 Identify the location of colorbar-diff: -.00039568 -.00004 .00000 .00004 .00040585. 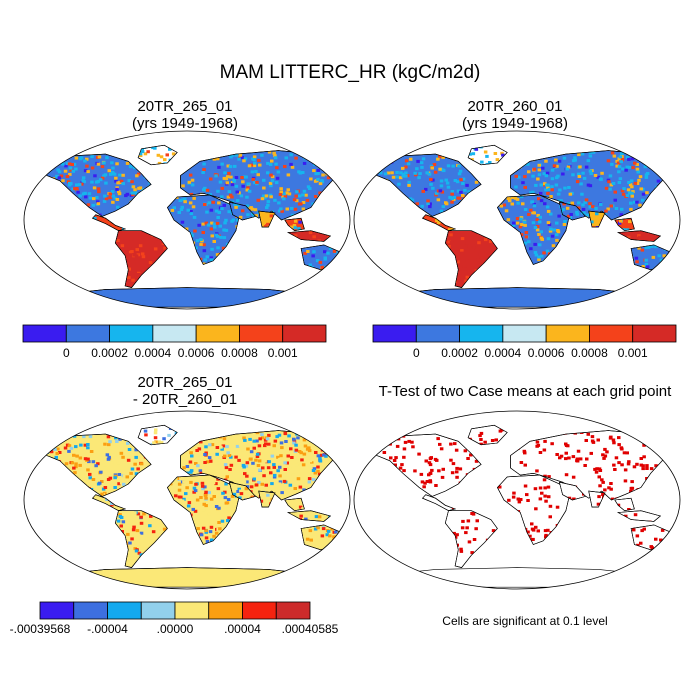
(174, 618).